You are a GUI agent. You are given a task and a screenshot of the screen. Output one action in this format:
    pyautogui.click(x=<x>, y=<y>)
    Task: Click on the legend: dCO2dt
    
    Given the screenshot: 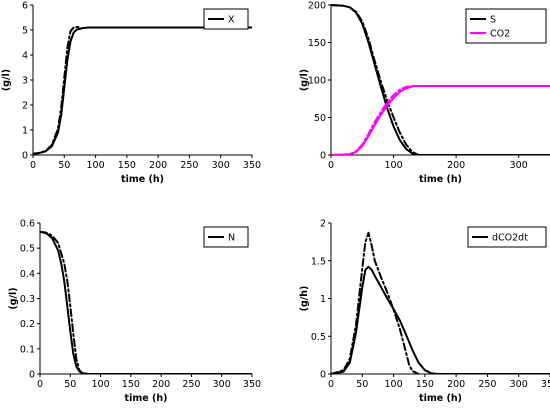 What is the action you would take?
    pyautogui.click(x=507, y=237)
    